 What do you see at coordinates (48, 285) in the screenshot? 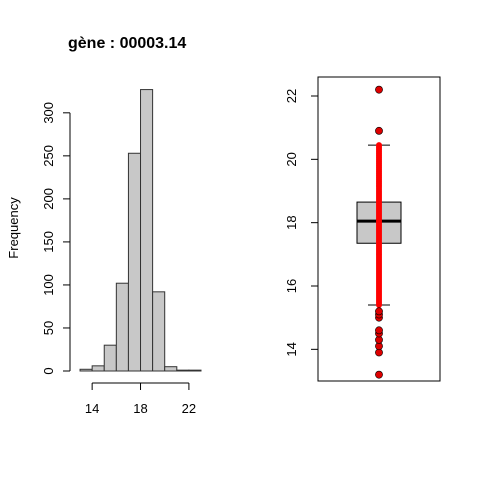
I see `histogram-y-tick-label: 100` at bounding box center [48, 285].